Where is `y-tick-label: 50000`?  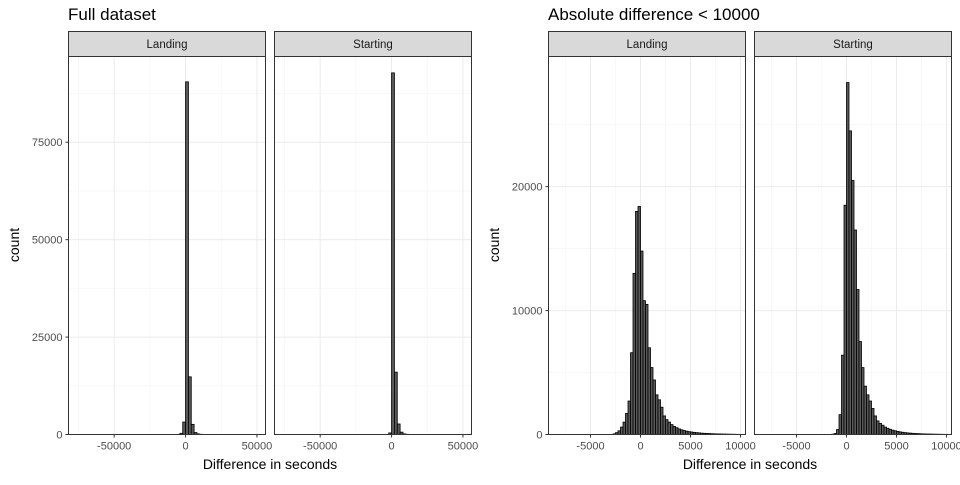 y-tick-label: 50000 is located at coordinates (47, 241).